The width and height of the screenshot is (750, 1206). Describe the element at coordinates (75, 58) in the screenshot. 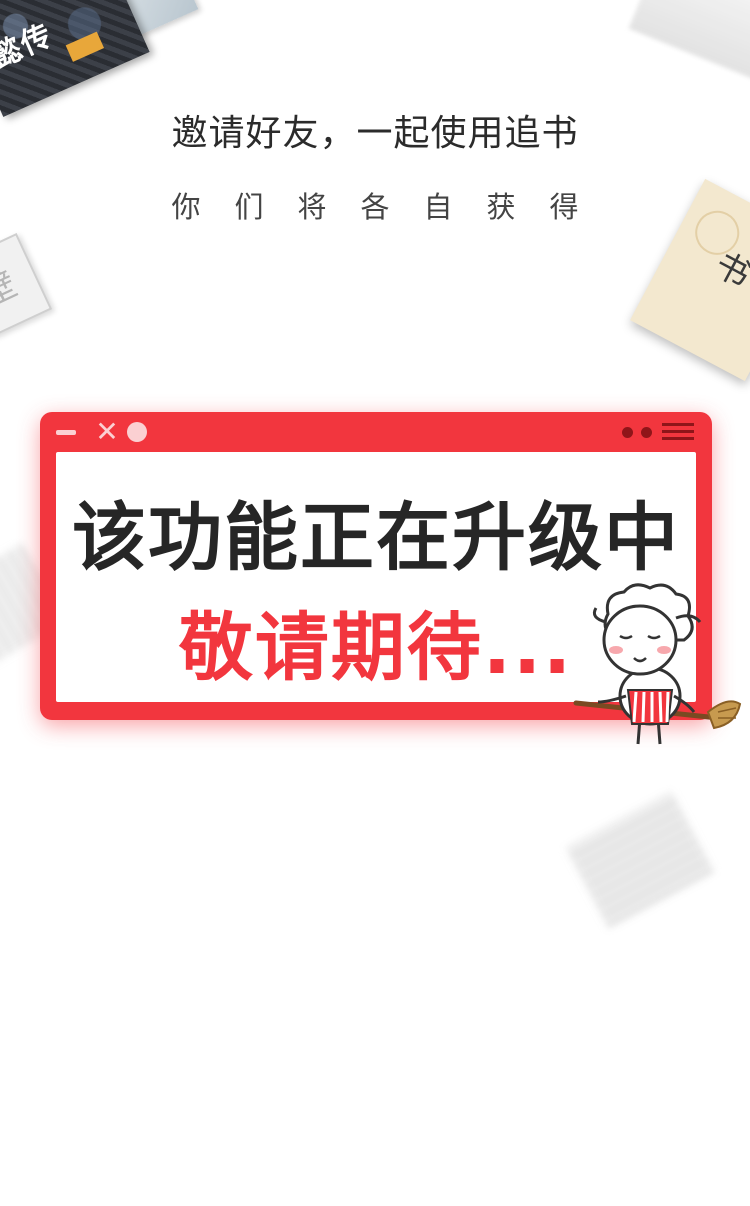

I see `book-cover-decoration: 懿传` at that location.